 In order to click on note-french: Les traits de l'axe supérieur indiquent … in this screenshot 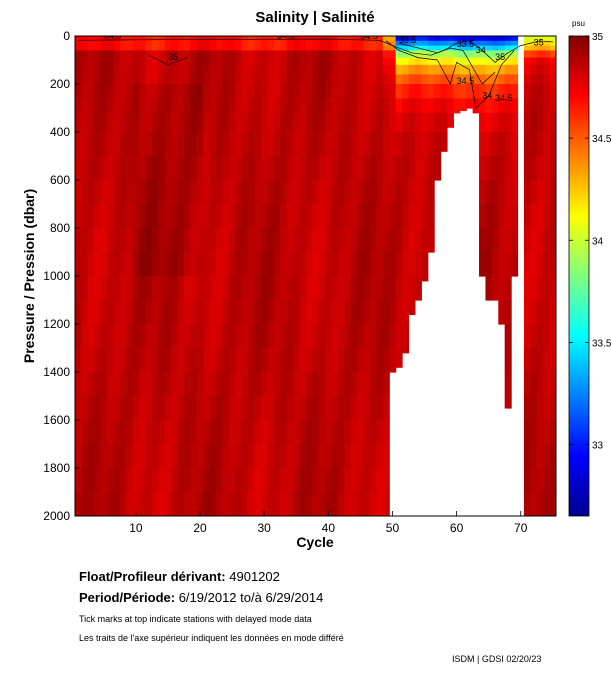, I will do `click(211, 638)`.